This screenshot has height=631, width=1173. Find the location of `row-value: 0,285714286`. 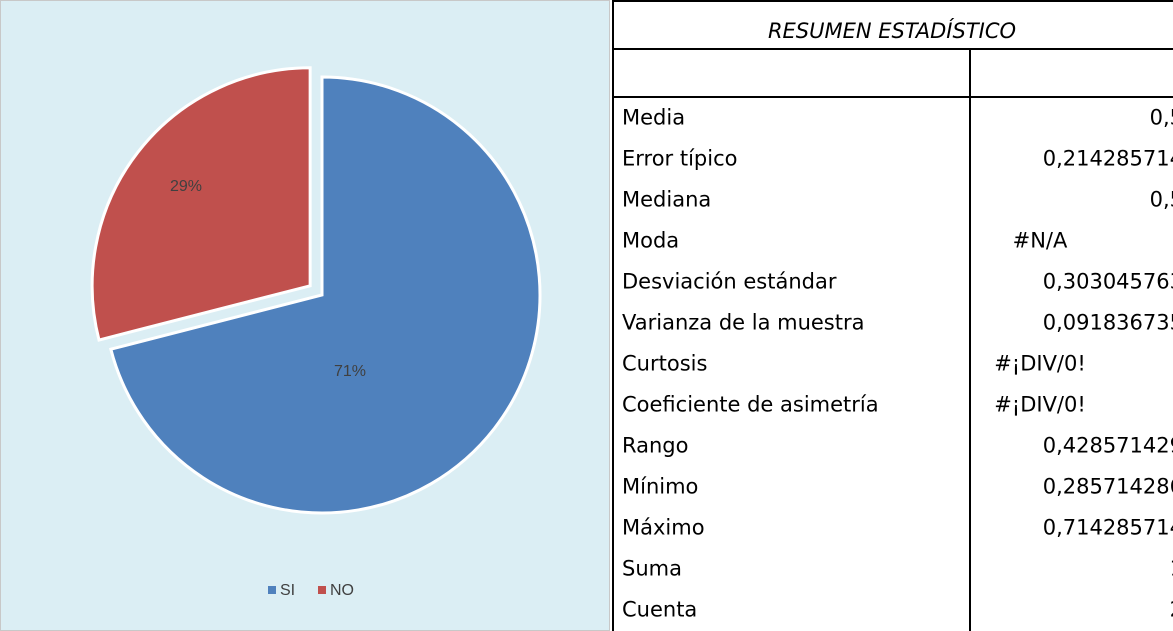

row-value: 0,285714286 is located at coordinates (1108, 487).